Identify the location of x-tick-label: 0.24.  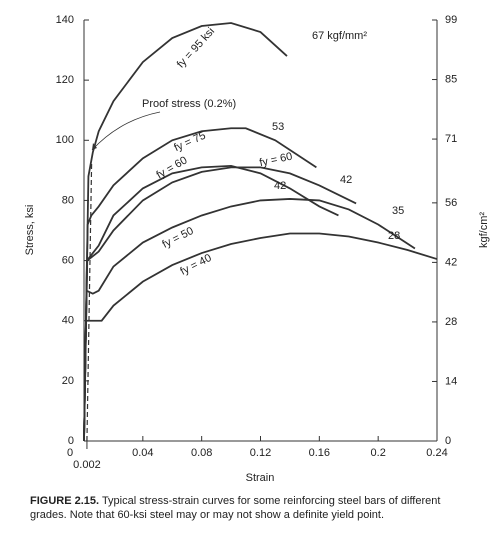
(436, 453).